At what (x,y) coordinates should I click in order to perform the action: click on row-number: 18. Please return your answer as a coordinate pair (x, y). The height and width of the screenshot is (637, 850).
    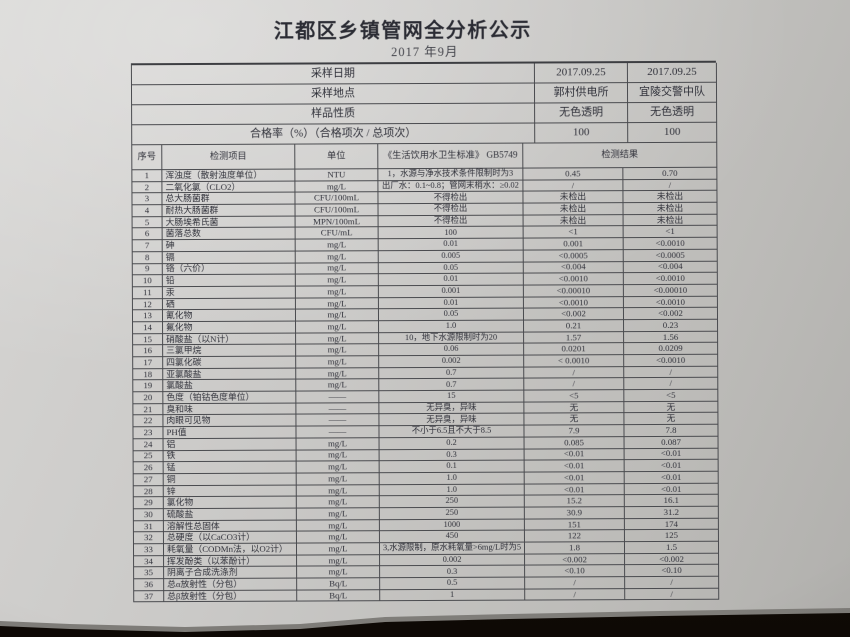
    Looking at the image, I should click on (148, 374).